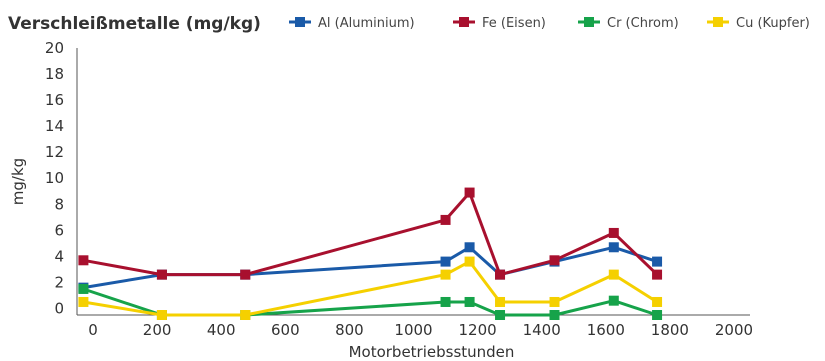  I want to click on x-tick-label: 0, so click(93, 330).